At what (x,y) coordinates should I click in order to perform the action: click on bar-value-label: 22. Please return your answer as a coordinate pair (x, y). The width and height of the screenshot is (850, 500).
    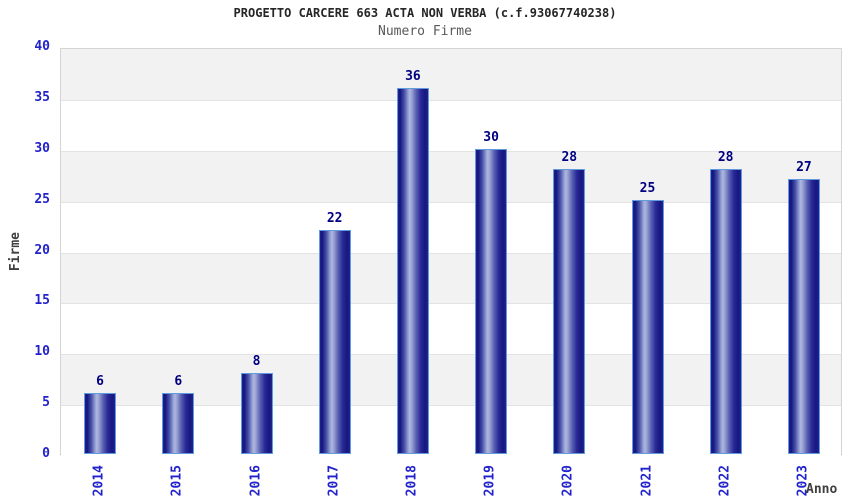
    Looking at the image, I should click on (334, 219).